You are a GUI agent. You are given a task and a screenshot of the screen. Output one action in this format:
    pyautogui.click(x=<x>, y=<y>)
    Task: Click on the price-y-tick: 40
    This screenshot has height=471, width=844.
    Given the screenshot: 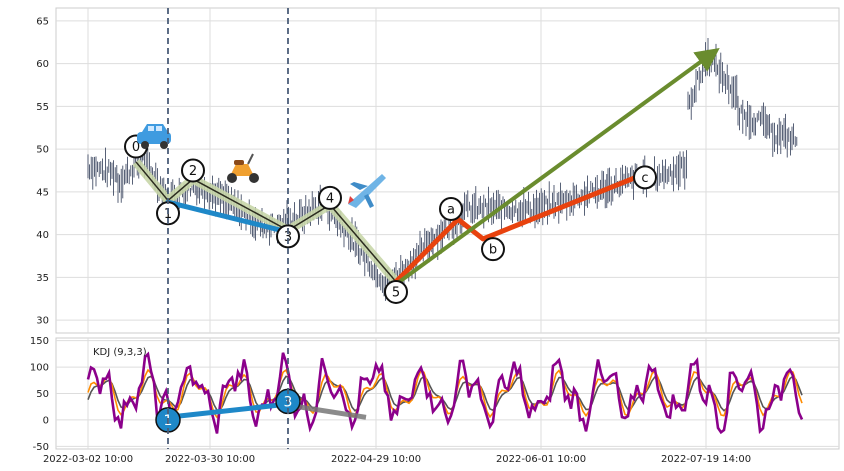 What is the action you would take?
    pyautogui.click(x=42, y=235)
    